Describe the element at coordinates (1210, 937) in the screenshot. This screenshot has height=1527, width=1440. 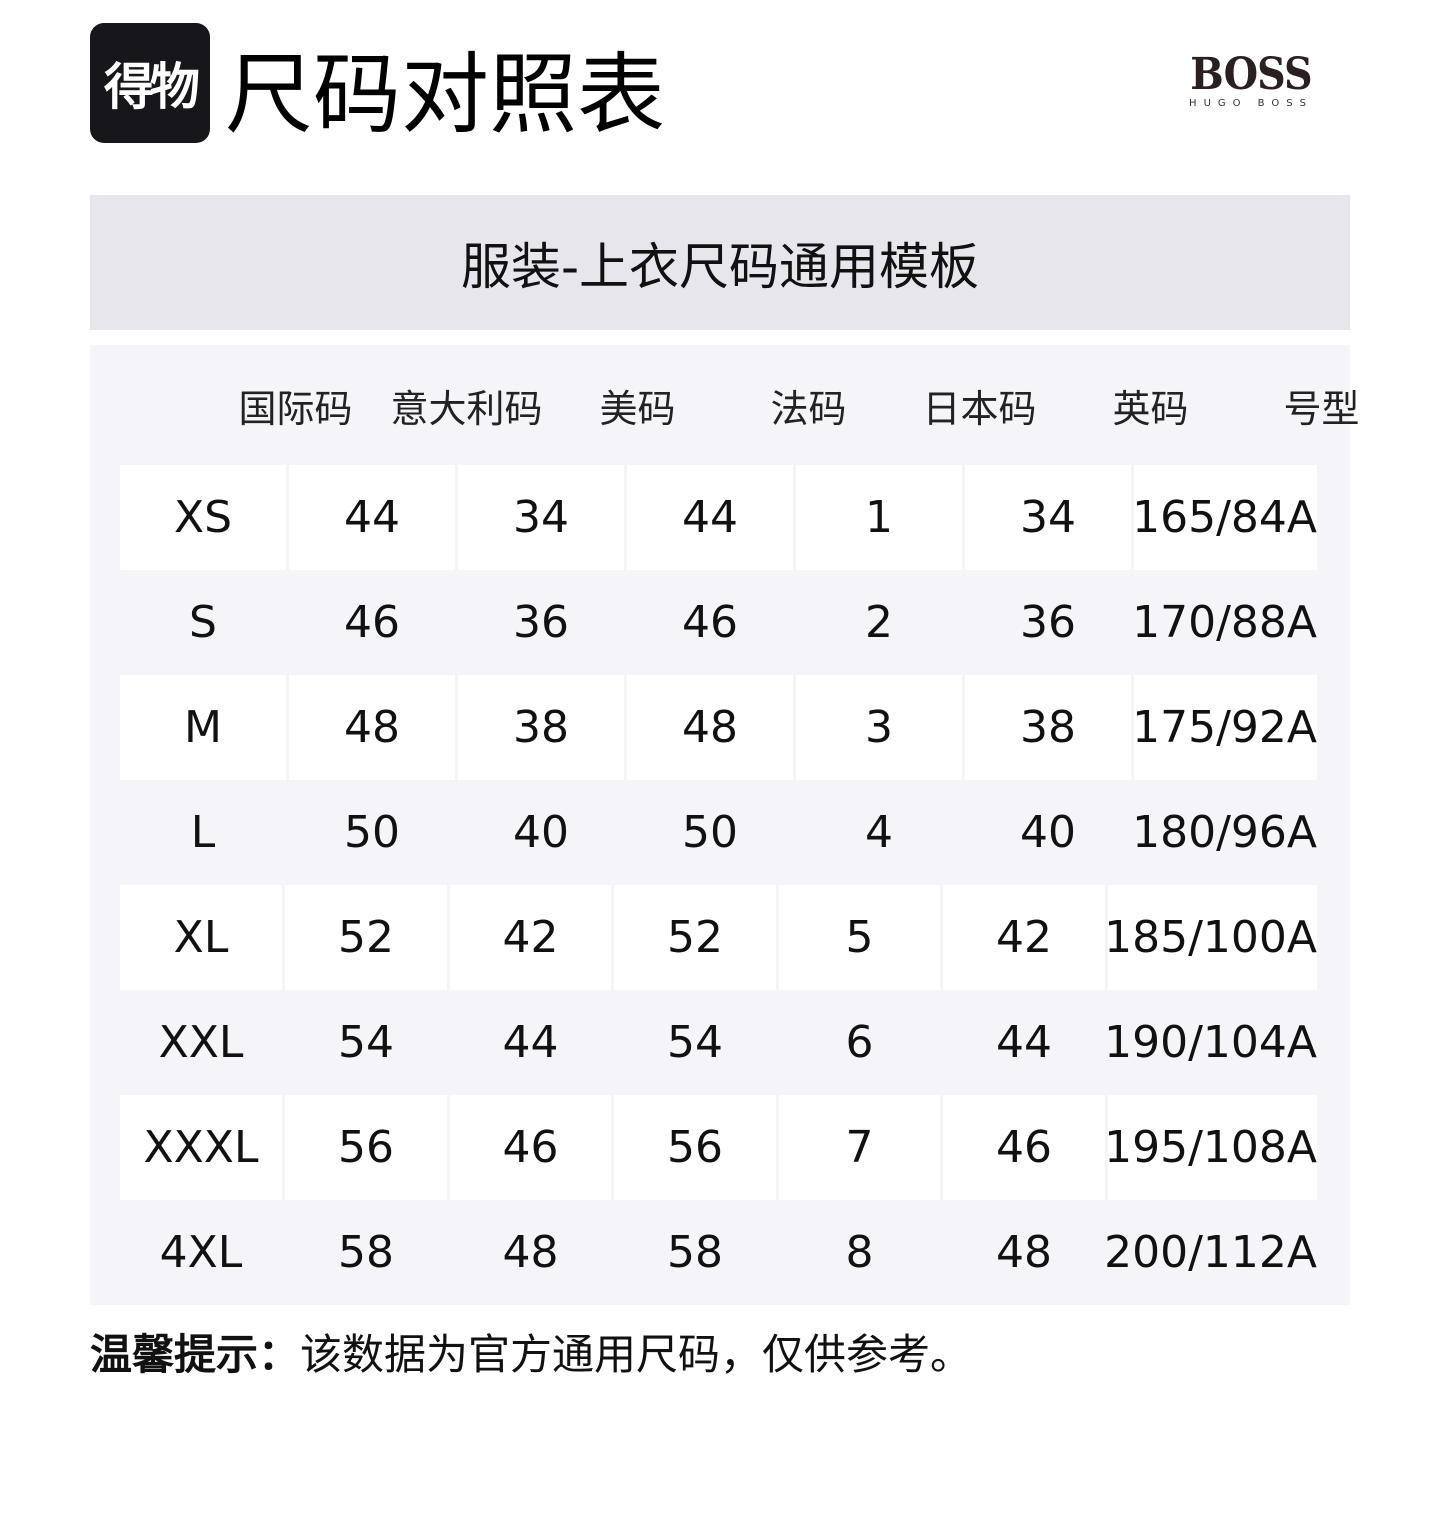
I see `table-cell: 185/100A` at that location.